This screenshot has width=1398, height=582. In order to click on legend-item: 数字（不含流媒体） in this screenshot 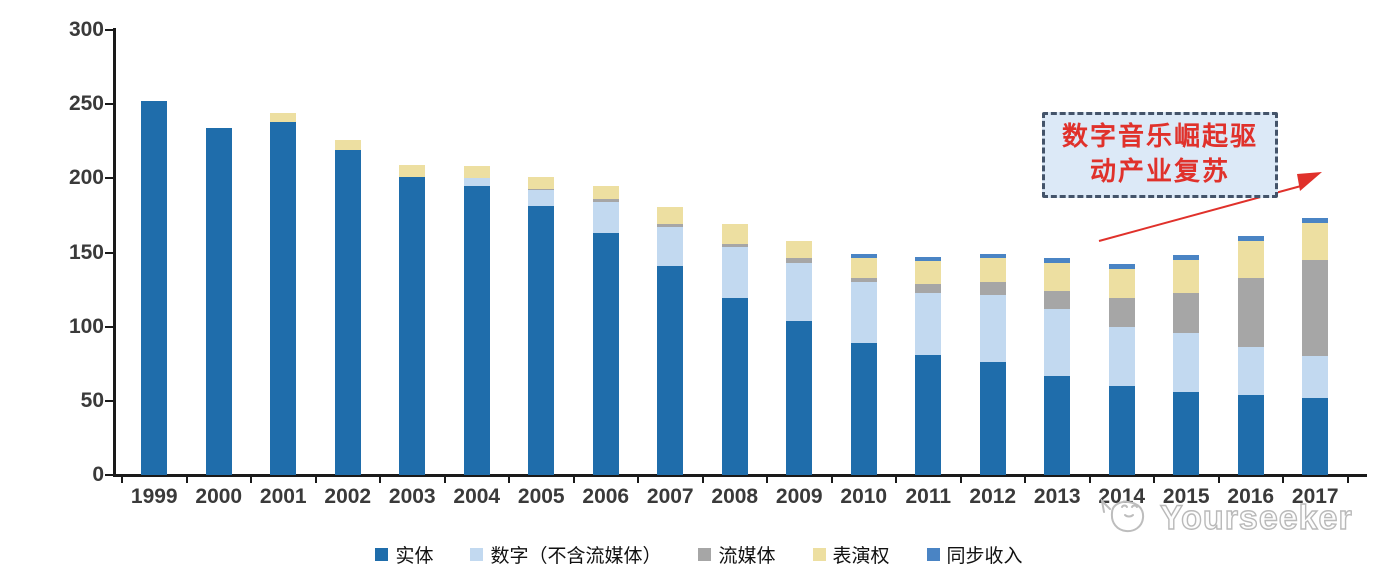, I will do `click(565, 554)`.